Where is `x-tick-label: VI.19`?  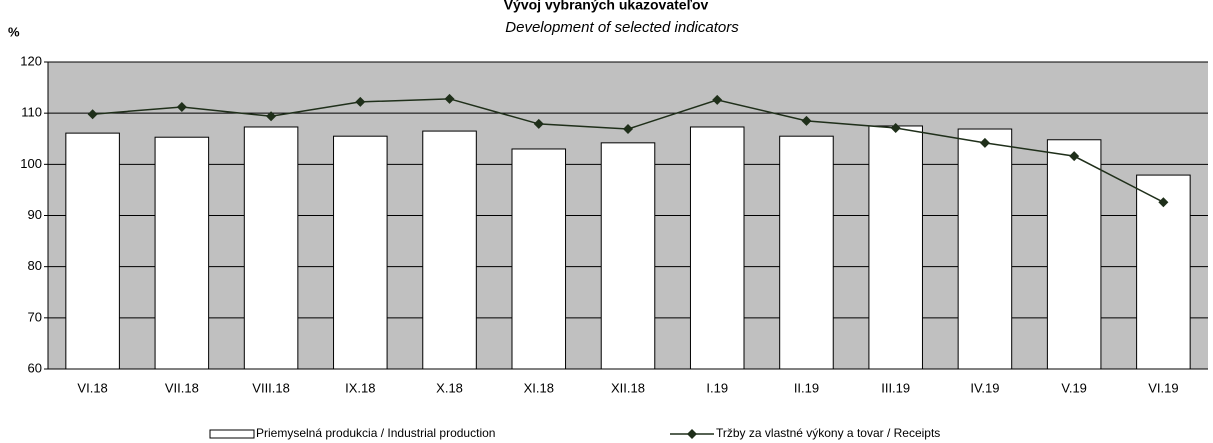
x-tick-label: VI.19 is located at coordinates (1163, 387).